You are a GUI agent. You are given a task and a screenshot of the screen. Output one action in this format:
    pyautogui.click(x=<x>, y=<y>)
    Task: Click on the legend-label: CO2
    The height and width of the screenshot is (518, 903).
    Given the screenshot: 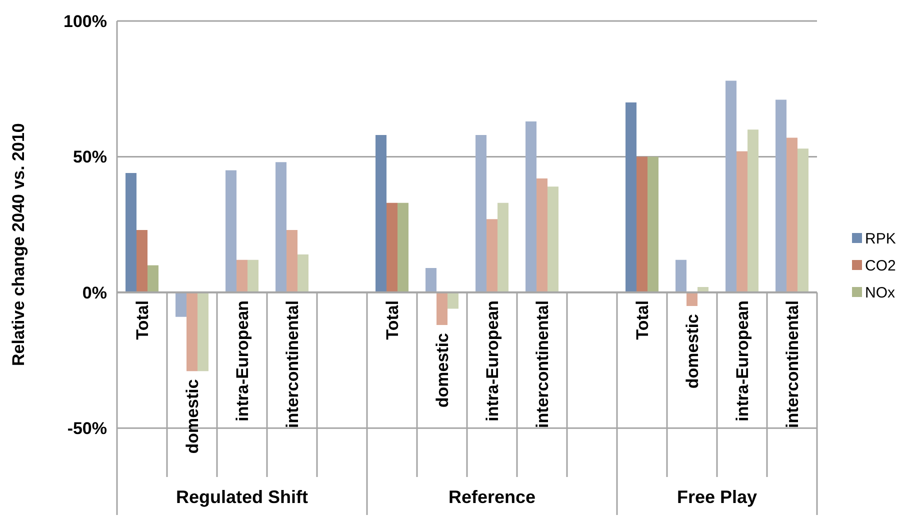 What is the action you would take?
    pyautogui.click(x=880, y=265)
    